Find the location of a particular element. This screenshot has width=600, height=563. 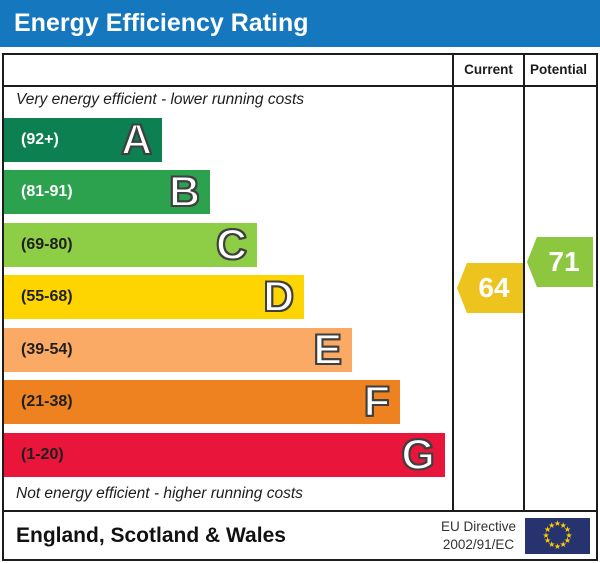

potential-rating-marker: 71 is located at coordinates (560, 262).